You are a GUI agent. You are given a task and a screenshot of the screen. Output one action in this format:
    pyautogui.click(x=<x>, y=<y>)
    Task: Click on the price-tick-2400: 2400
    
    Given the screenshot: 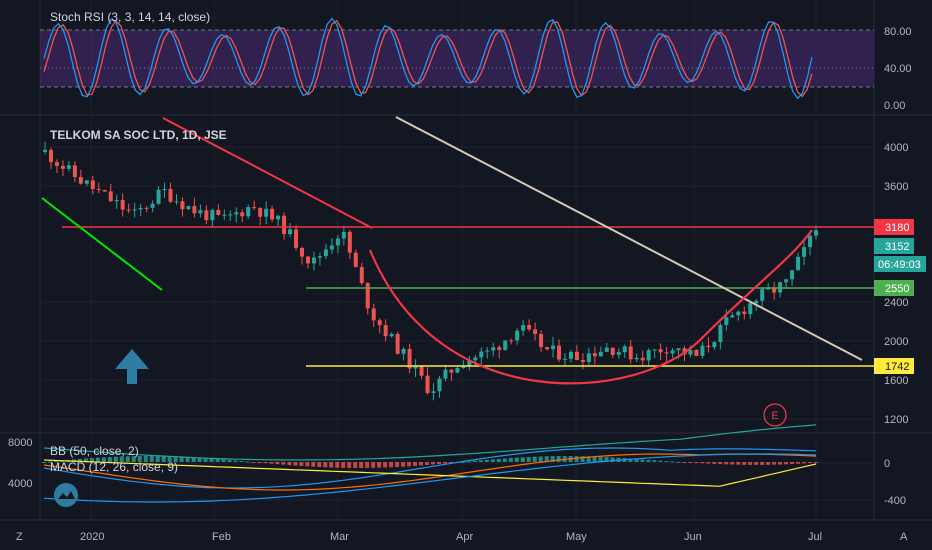 What is the action you would take?
    pyautogui.click(x=896, y=303)
    